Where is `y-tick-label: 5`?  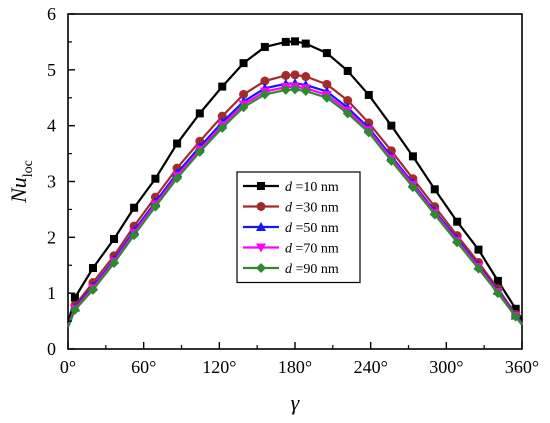 y-tick-label: 5 is located at coordinates (51, 70).